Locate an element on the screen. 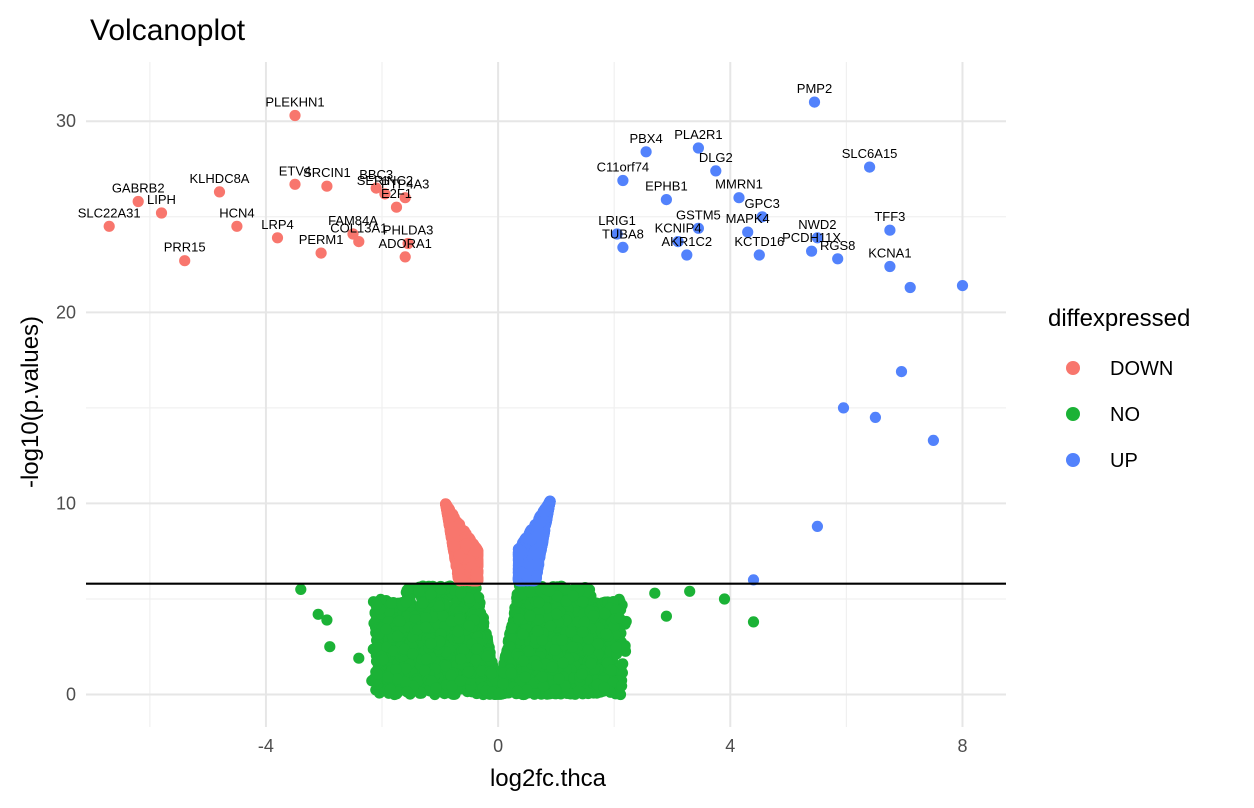  points-upregulated is located at coordinates (740, 433).